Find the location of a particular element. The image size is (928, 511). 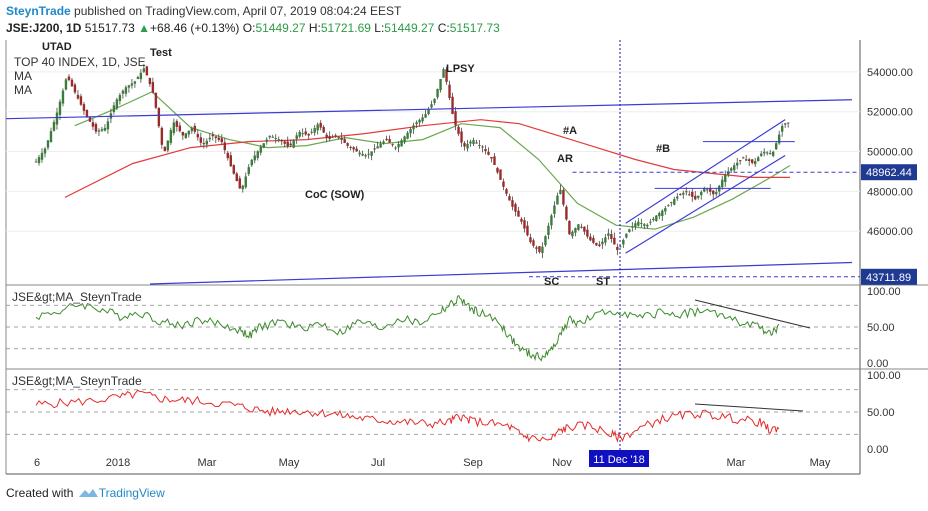

publisher-username: SteynTrade is located at coordinates (38, 11).